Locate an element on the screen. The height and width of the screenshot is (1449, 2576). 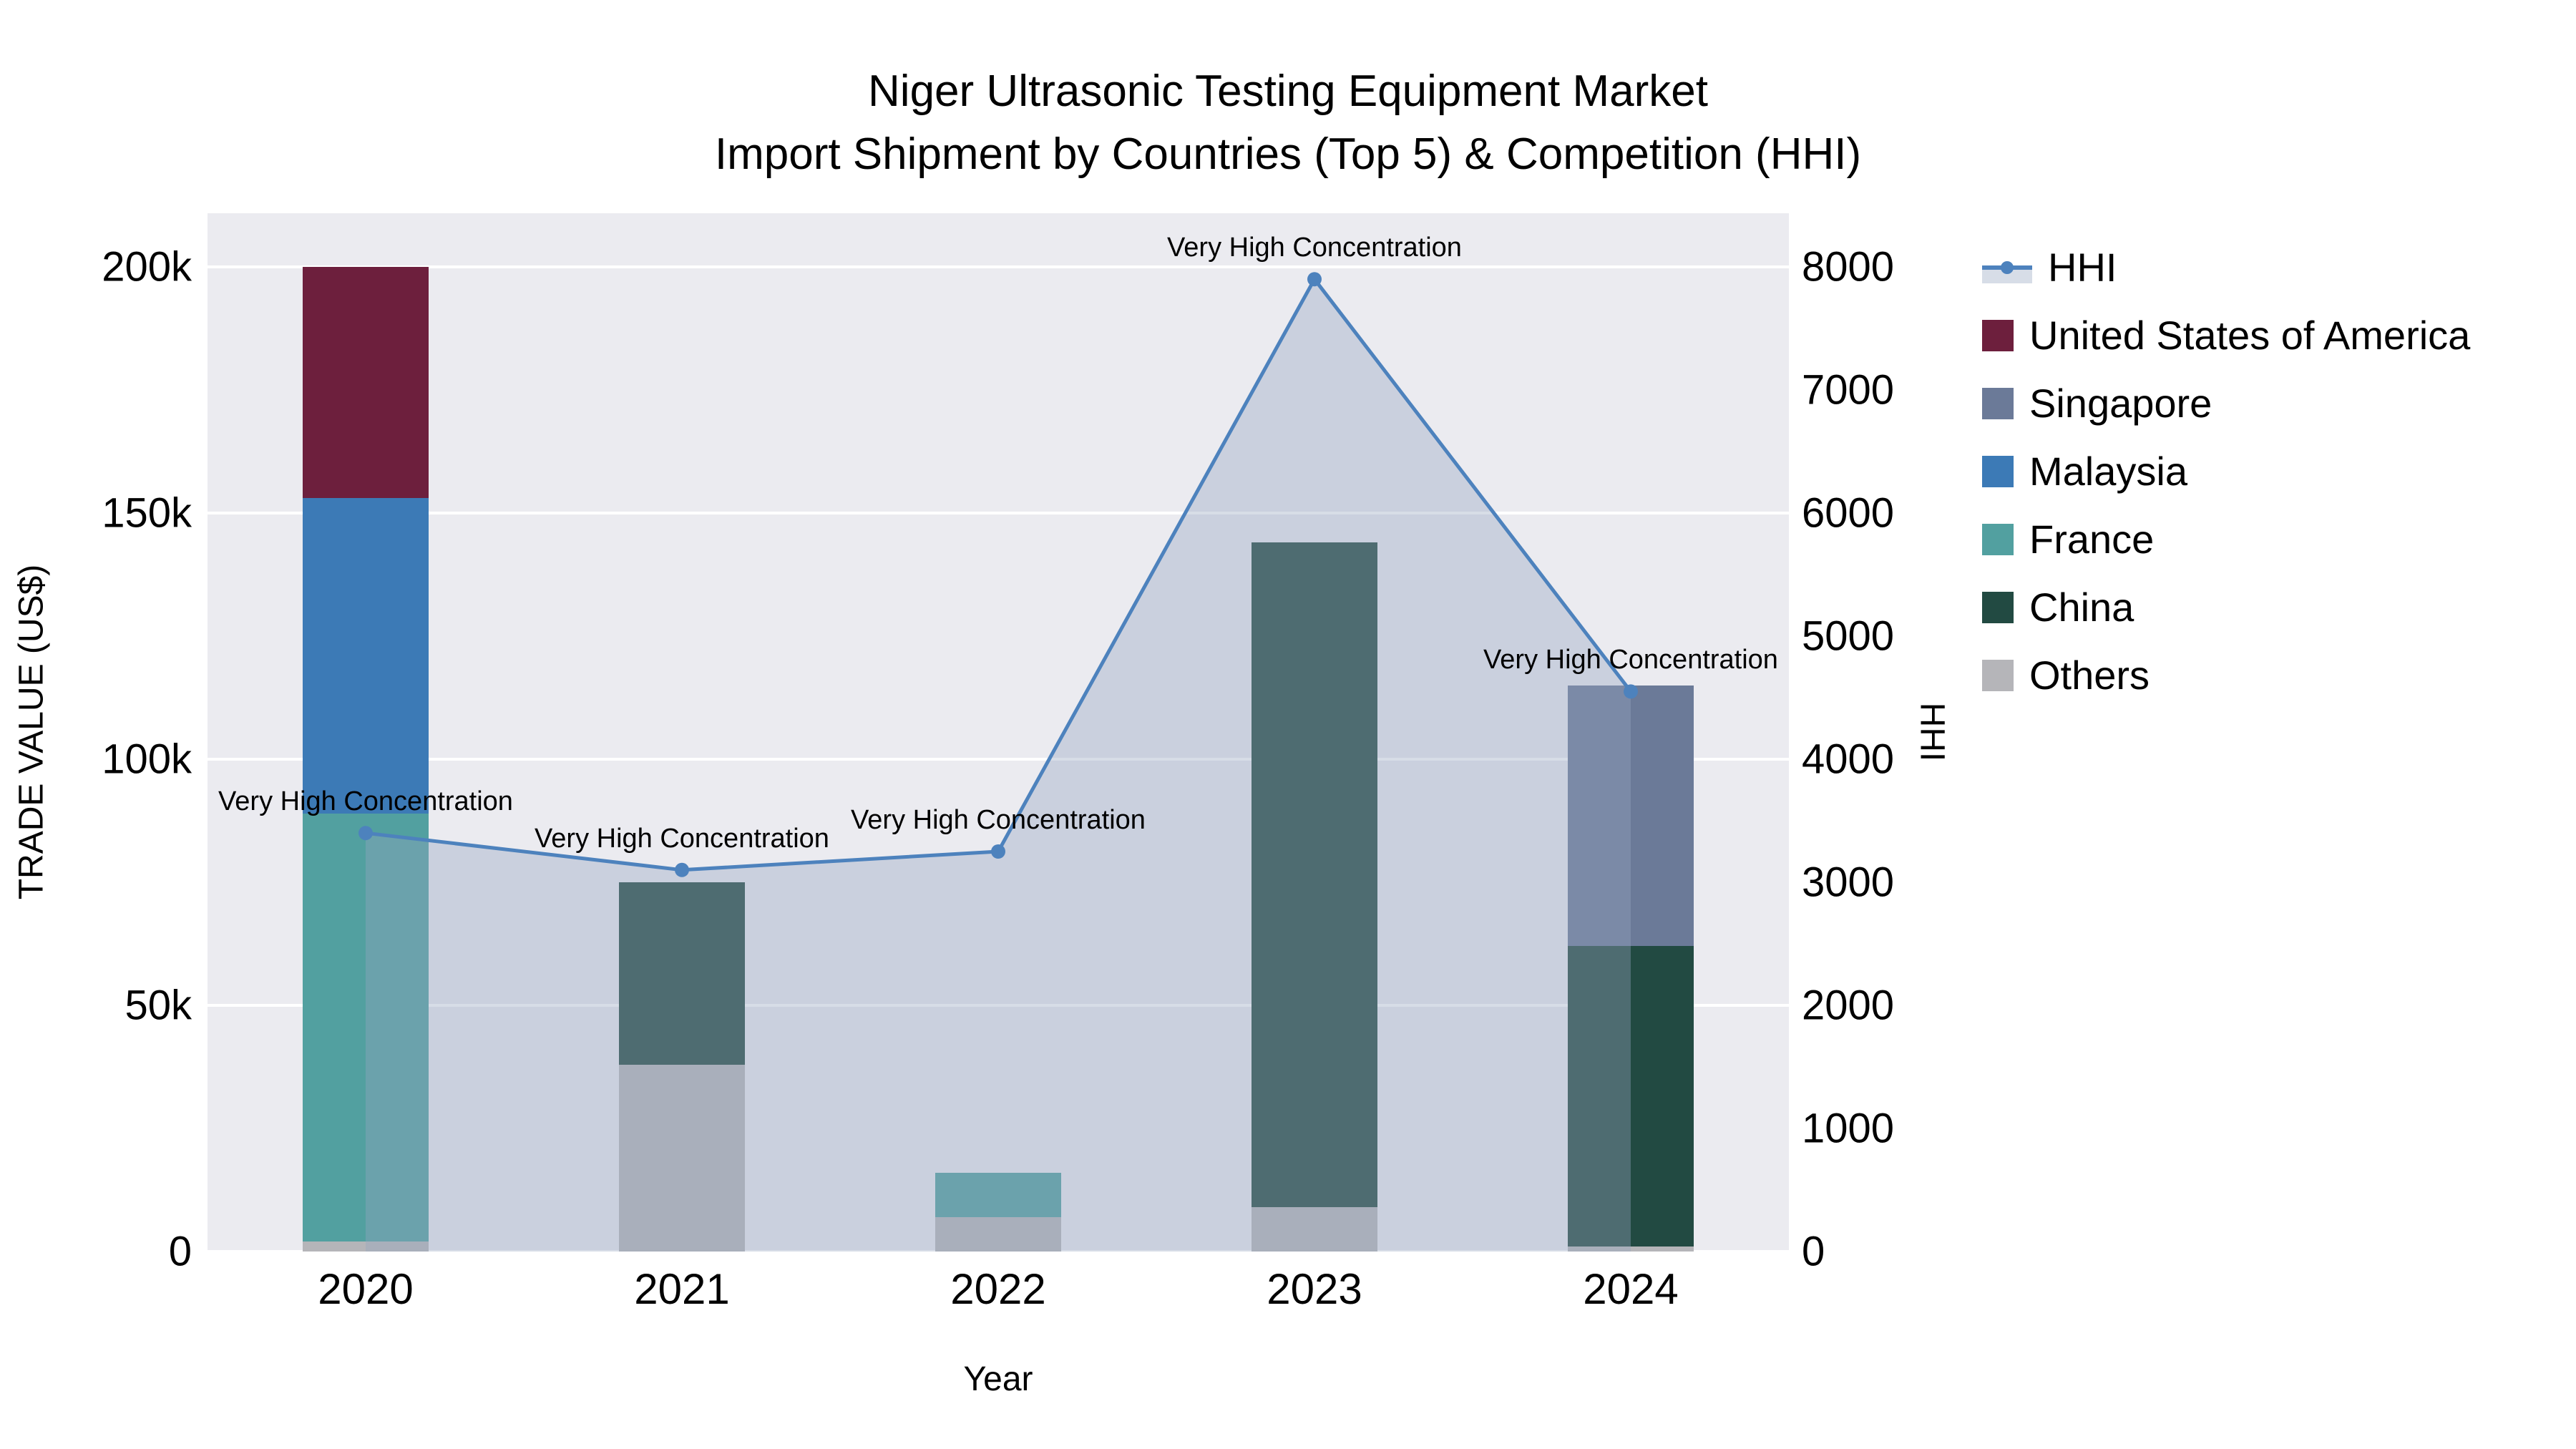
y-left-tick-label: 50k is located at coordinates (158, 1005).